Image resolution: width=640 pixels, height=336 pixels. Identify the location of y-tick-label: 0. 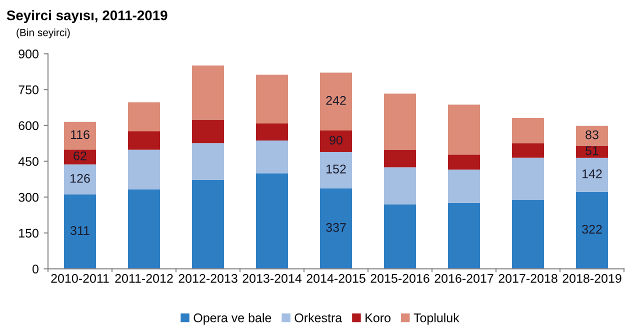
(35, 269).